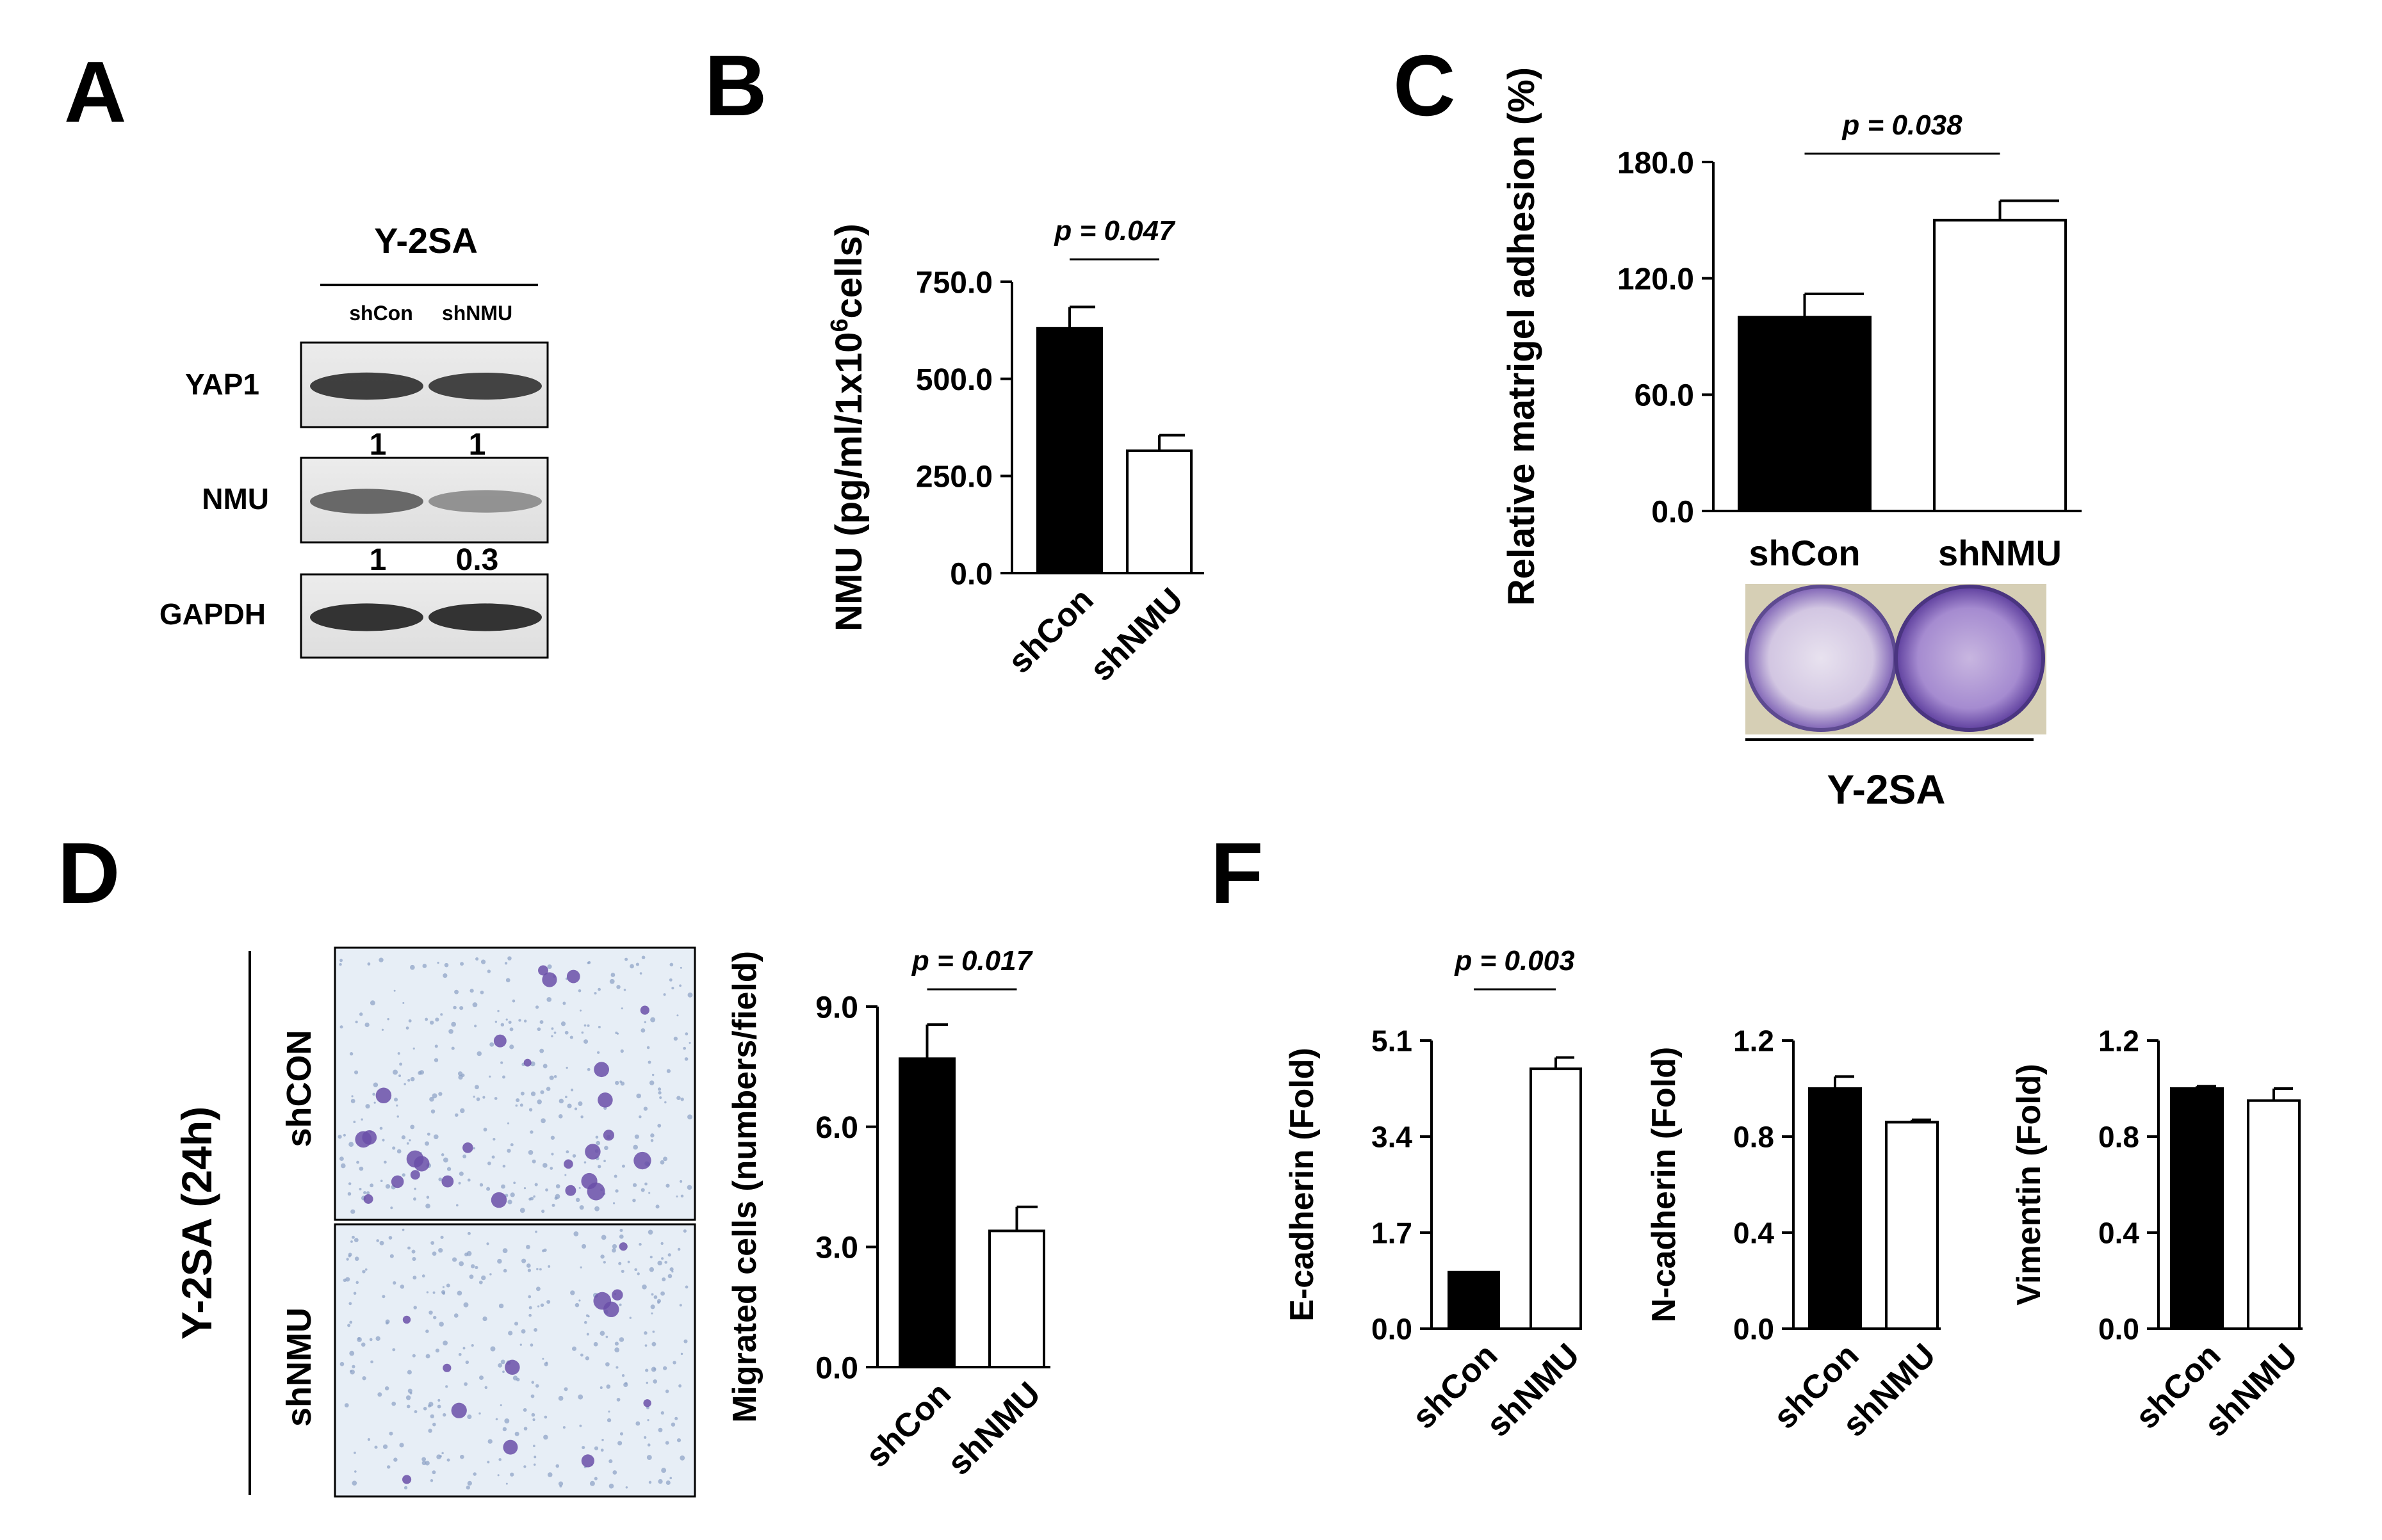  I want to click on well-shcon, so click(1821, 659).